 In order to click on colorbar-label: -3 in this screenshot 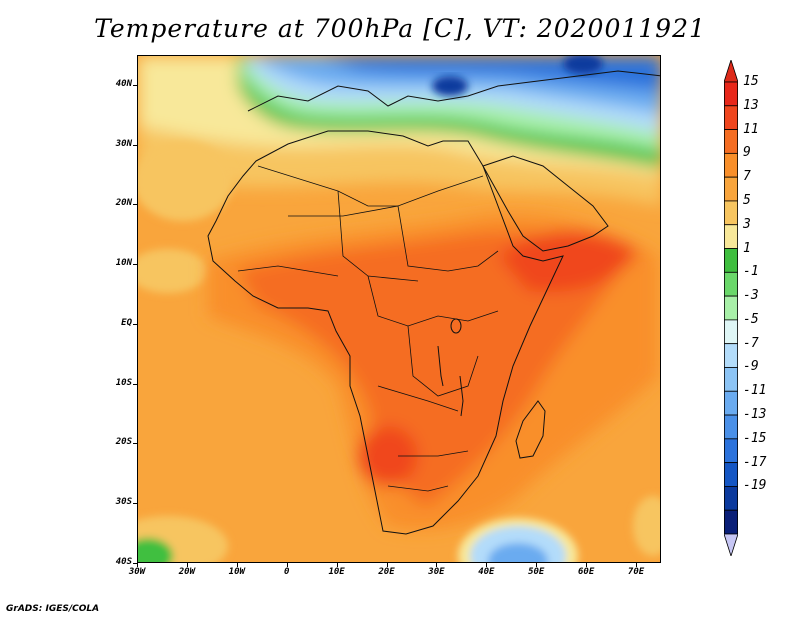, I will do `click(751, 296)`.